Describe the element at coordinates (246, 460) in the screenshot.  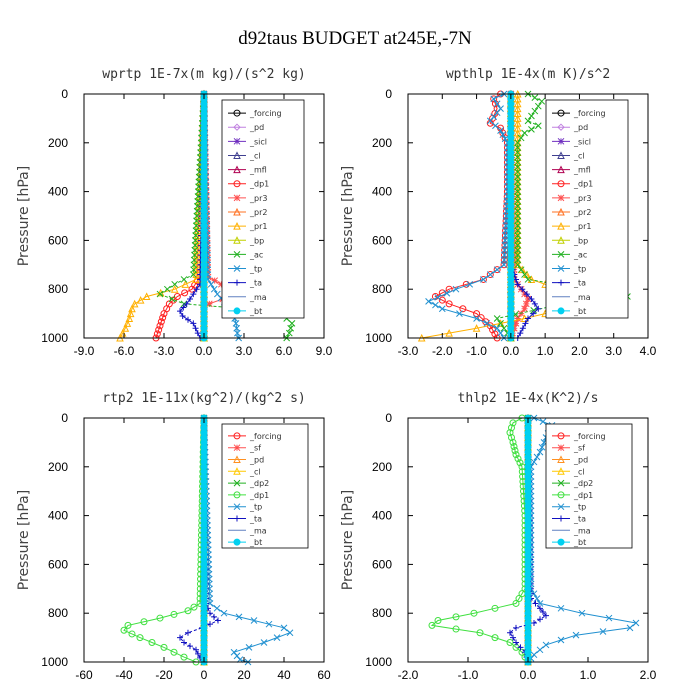
I see `legend-entry: _pd` at that location.